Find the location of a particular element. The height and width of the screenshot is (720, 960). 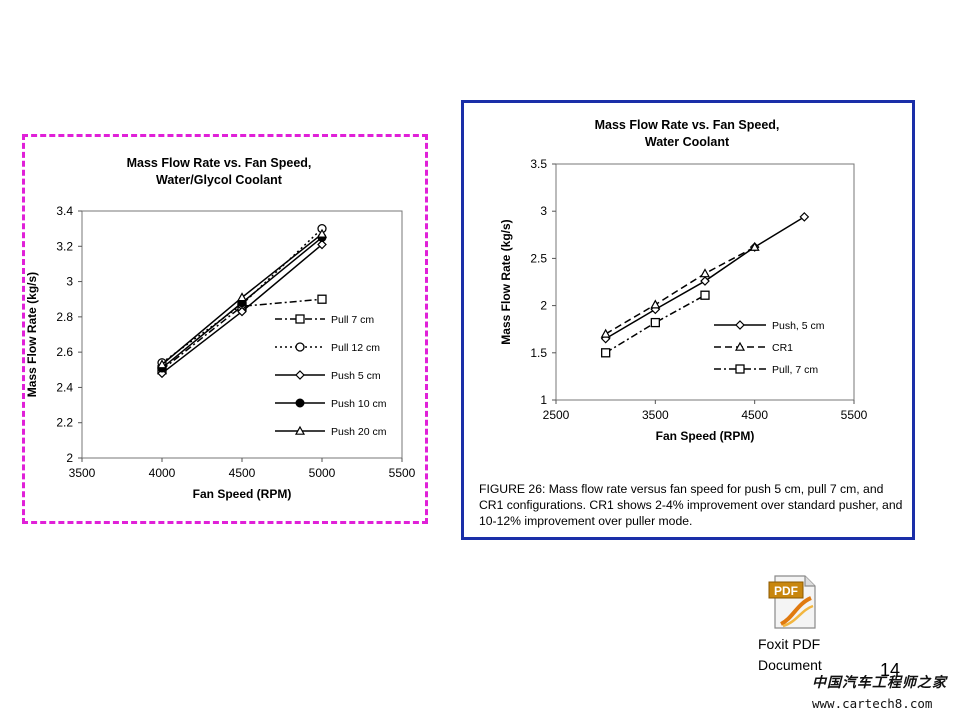

legend-label: Pull, 7 cm is located at coordinates (795, 370).